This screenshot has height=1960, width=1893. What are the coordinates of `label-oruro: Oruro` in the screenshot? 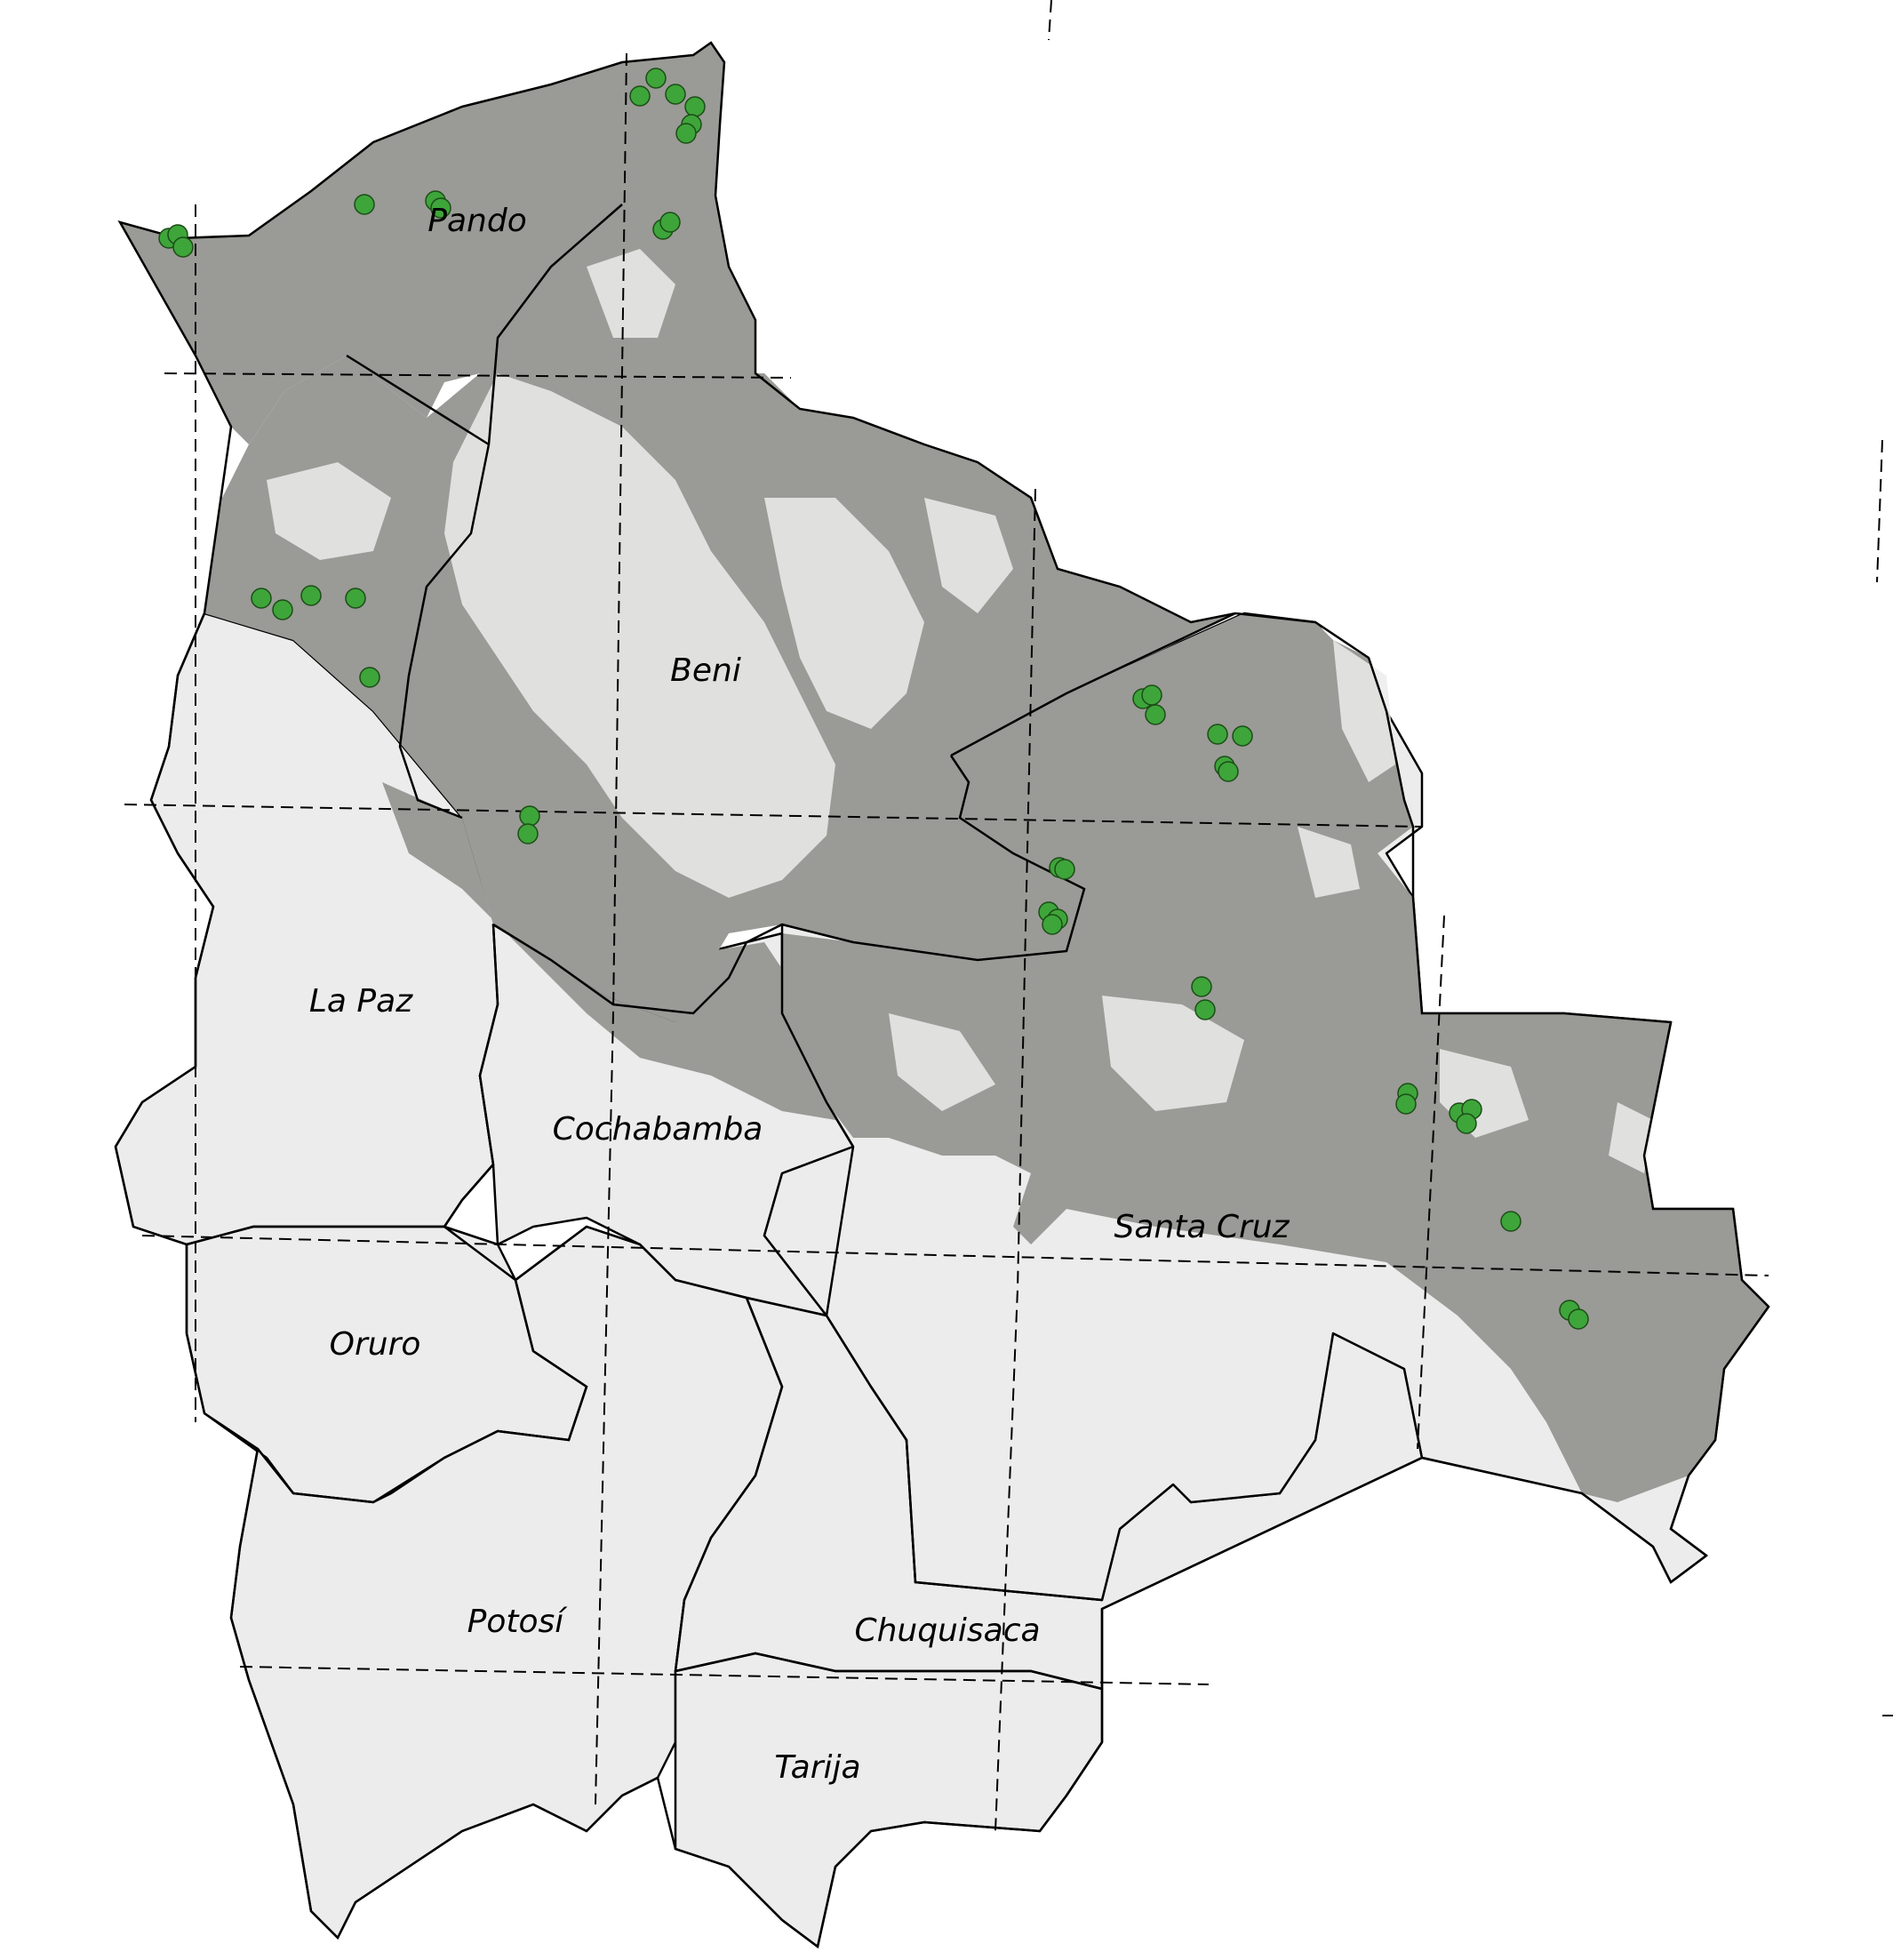 It's located at (375, 1344).